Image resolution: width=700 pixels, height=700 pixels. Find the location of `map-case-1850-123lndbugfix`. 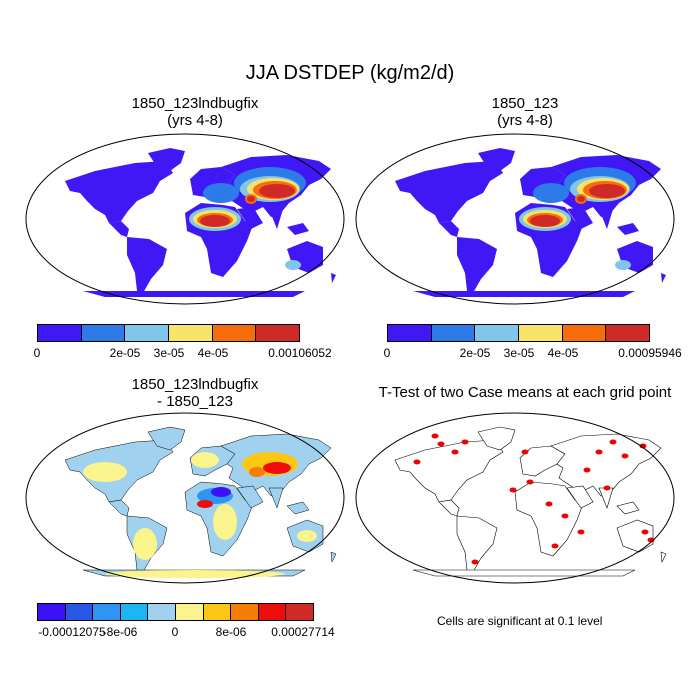

map-case-1850-123lndbugfix is located at coordinates (185, 219).